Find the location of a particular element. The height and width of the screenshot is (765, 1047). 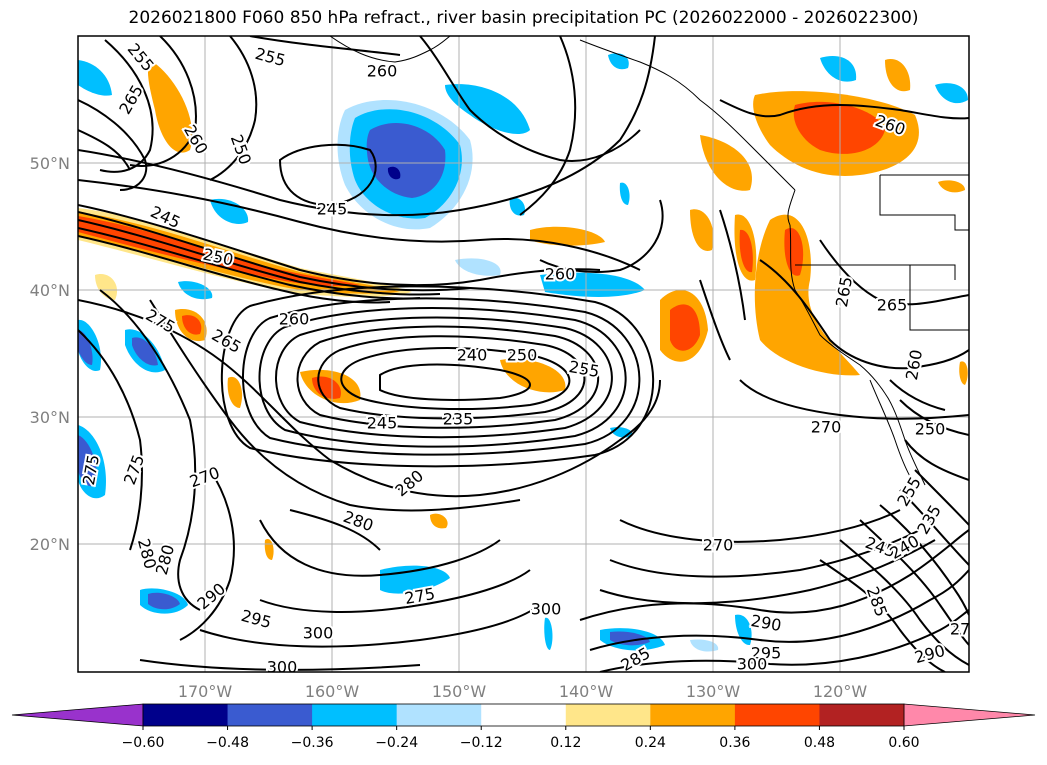

contour-label: 295 is located at coordinates (766, 653).